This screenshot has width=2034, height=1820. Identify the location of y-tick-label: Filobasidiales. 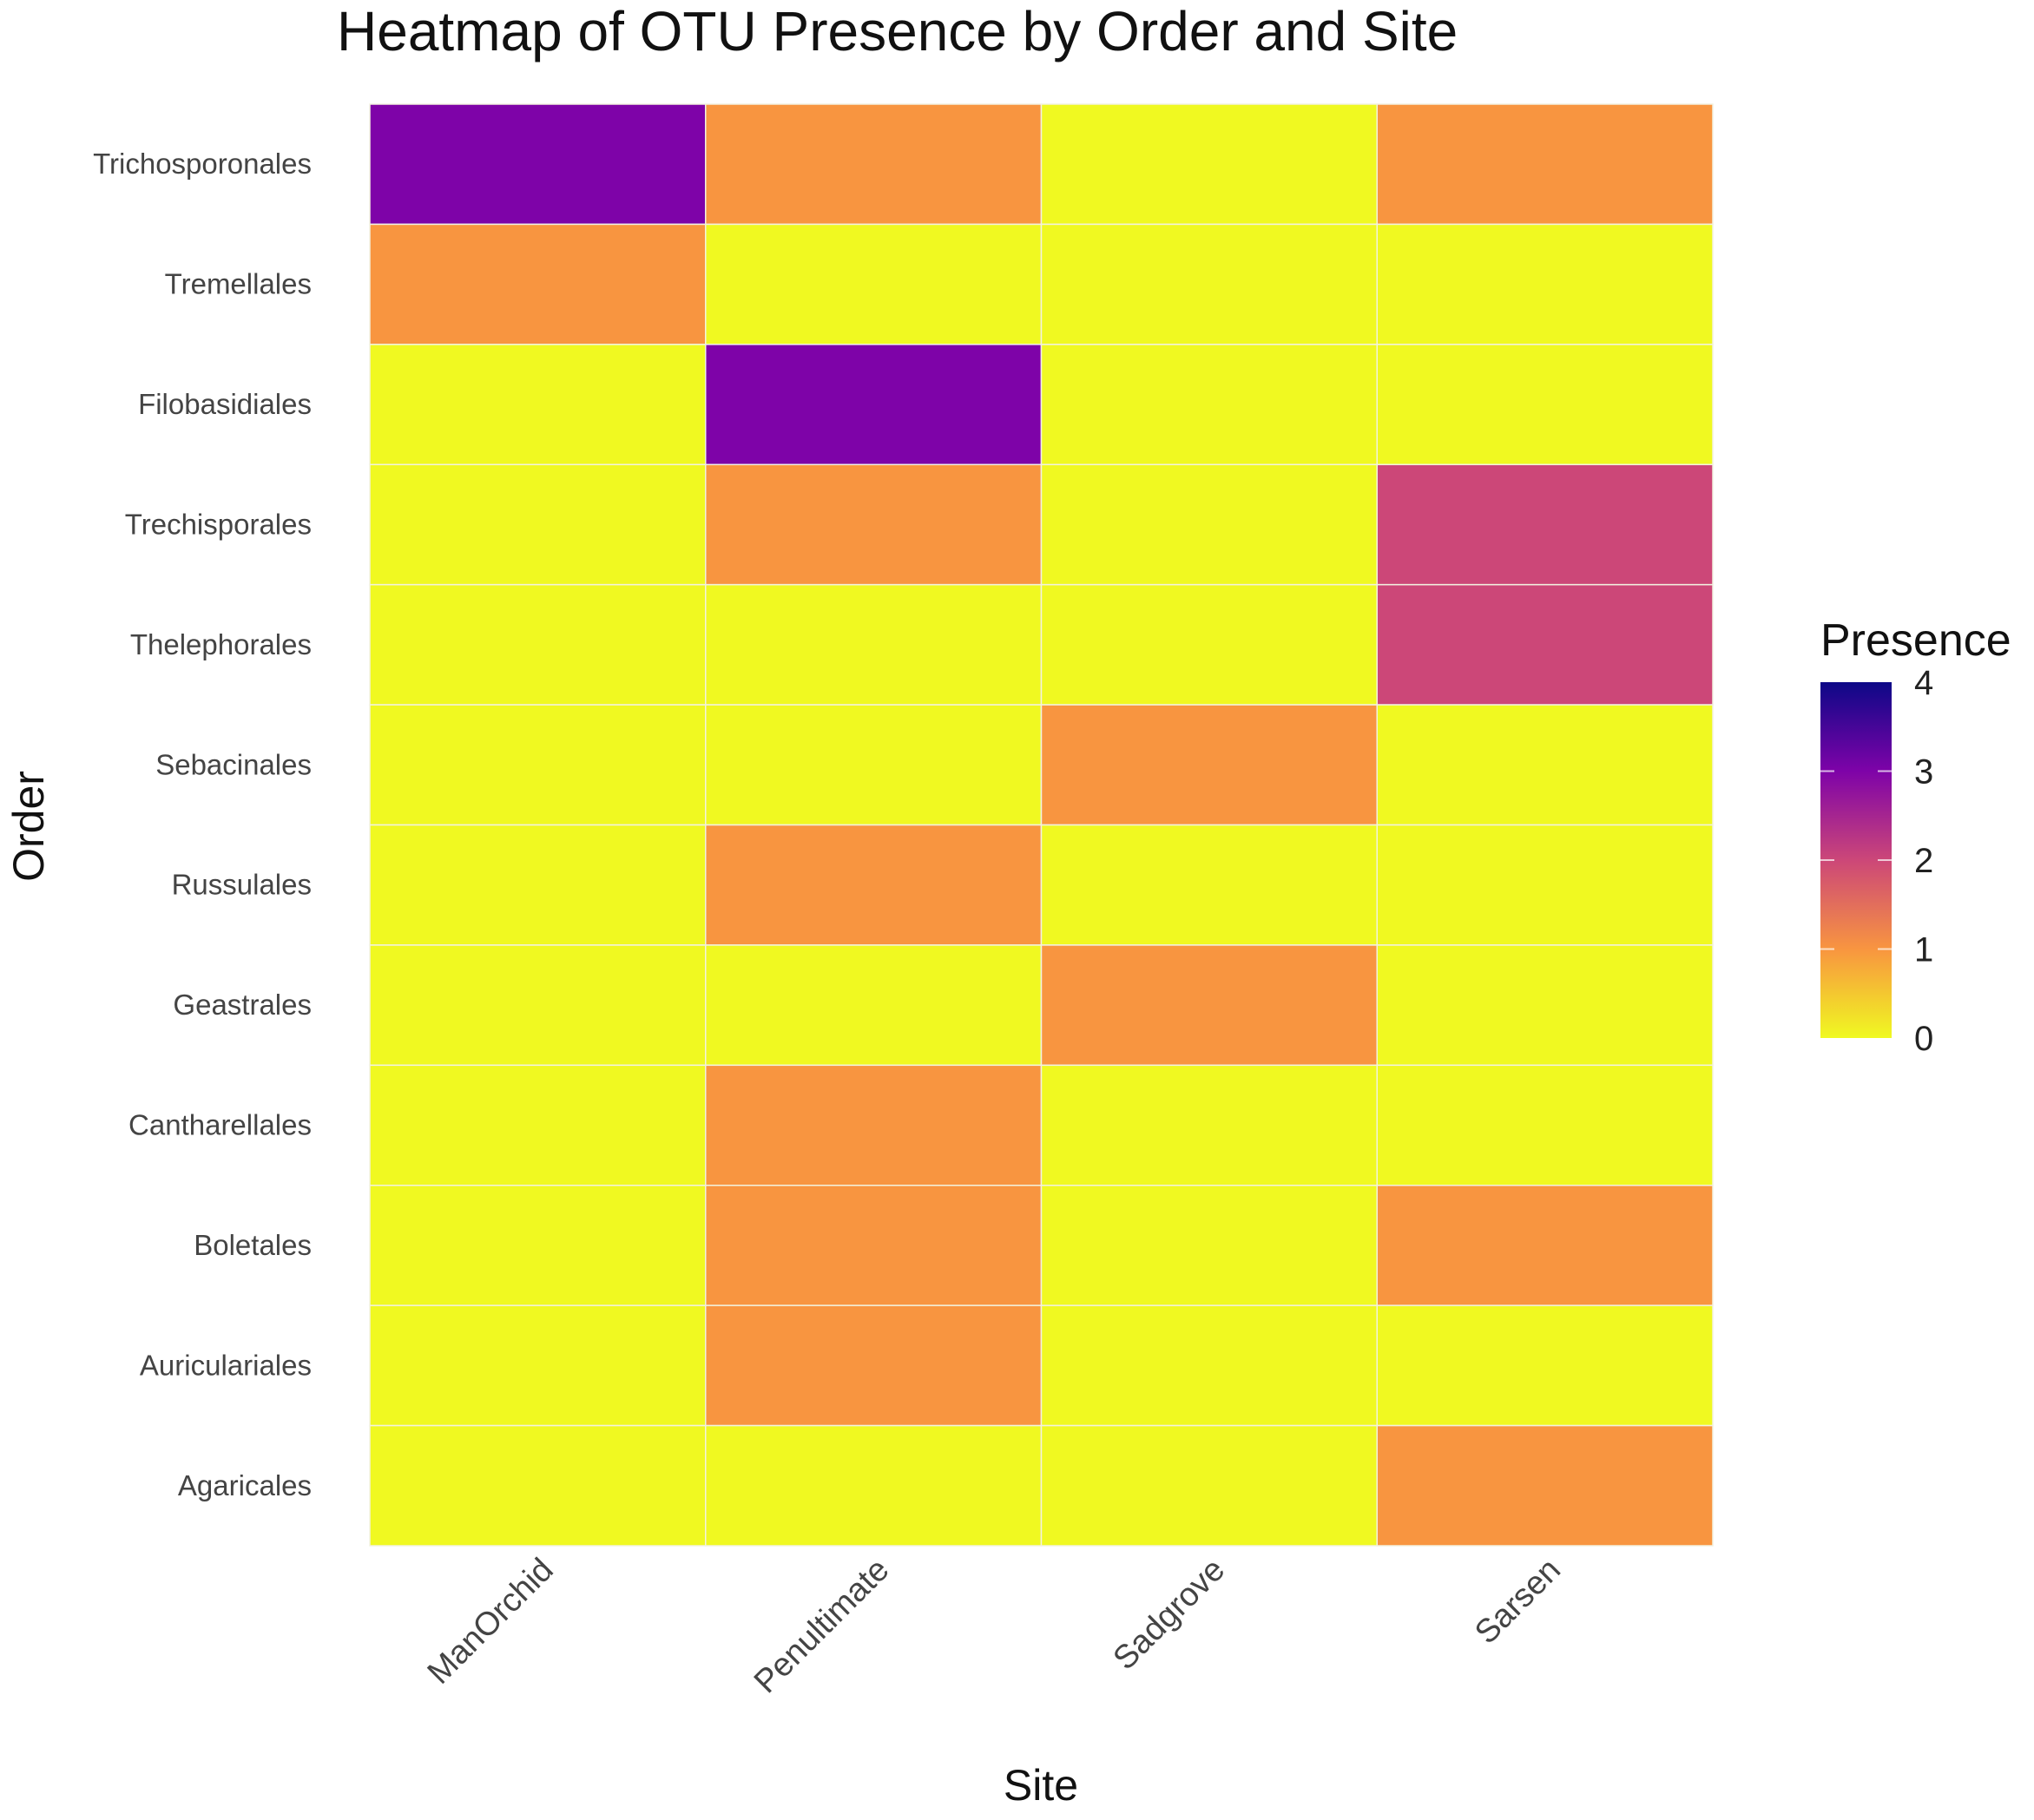
(225, 404).